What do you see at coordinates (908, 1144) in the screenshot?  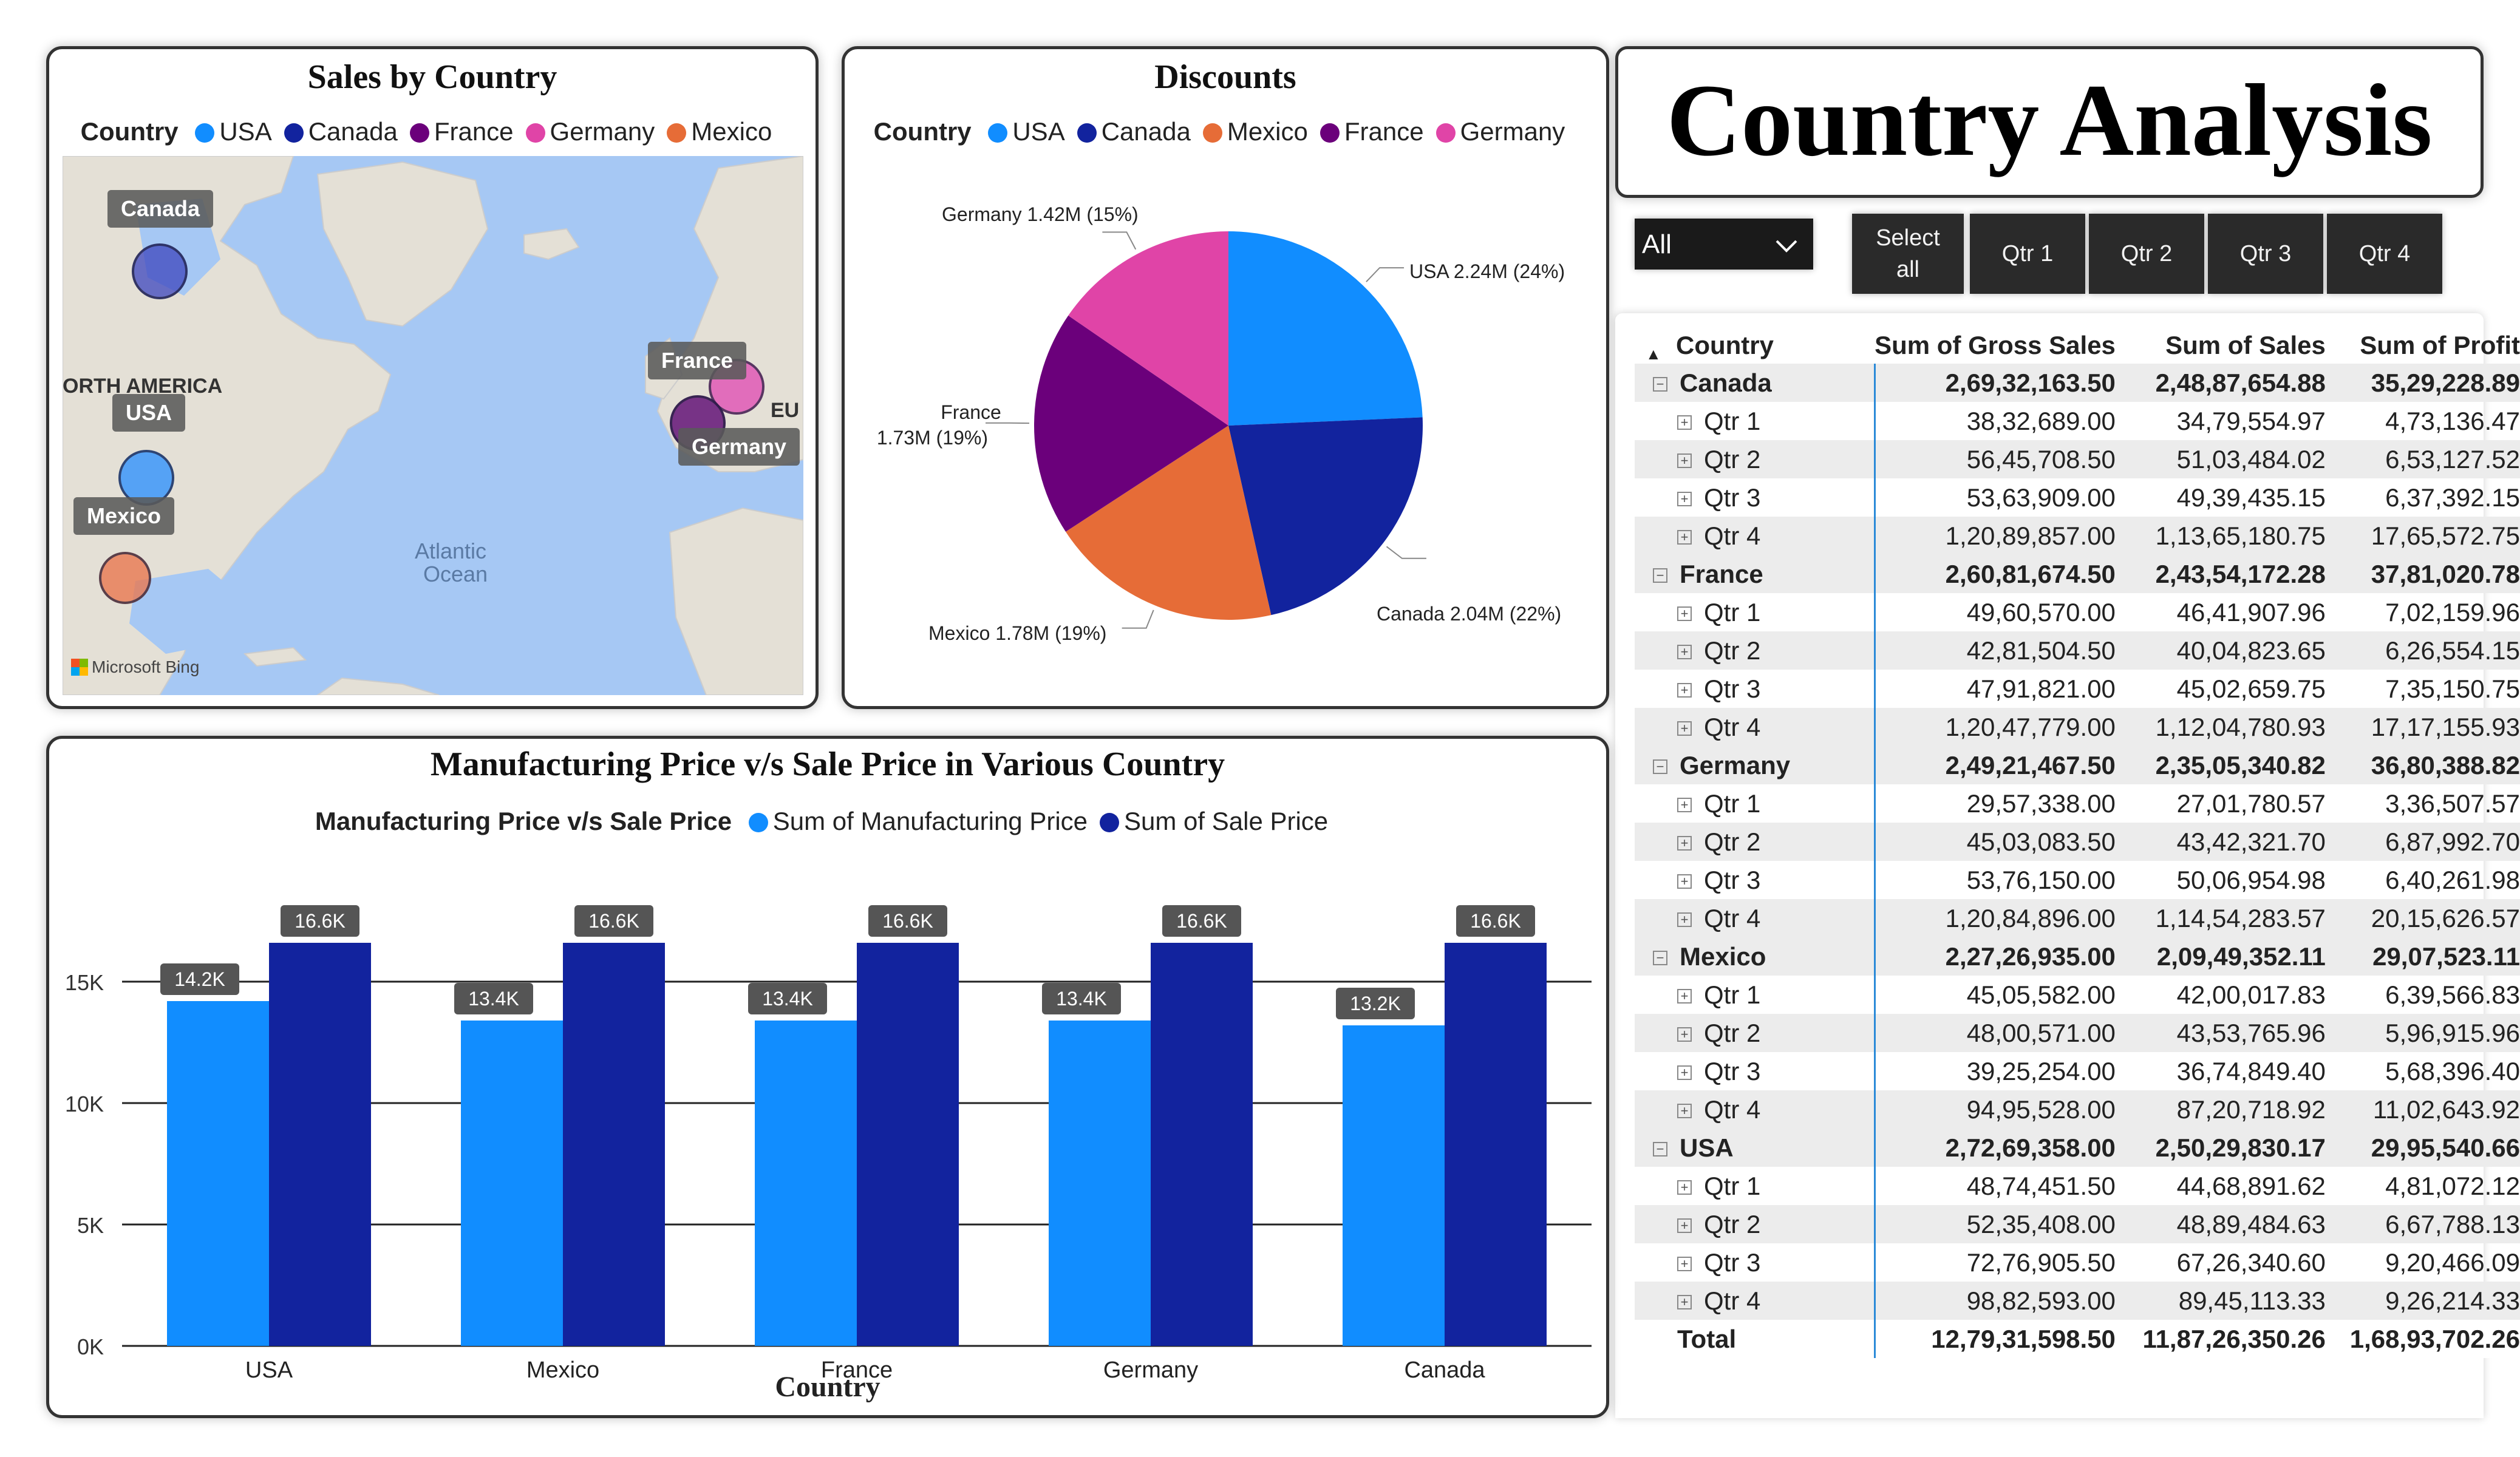 I see `bar-france-s1` at bounding box center [908, 1144].